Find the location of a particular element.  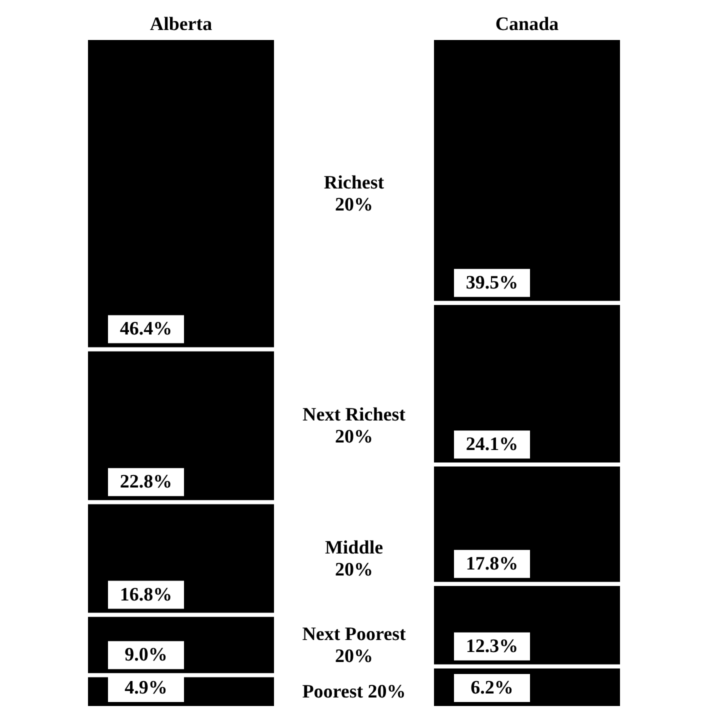

data-label: 16.8% is located at coordinates (146, 595).